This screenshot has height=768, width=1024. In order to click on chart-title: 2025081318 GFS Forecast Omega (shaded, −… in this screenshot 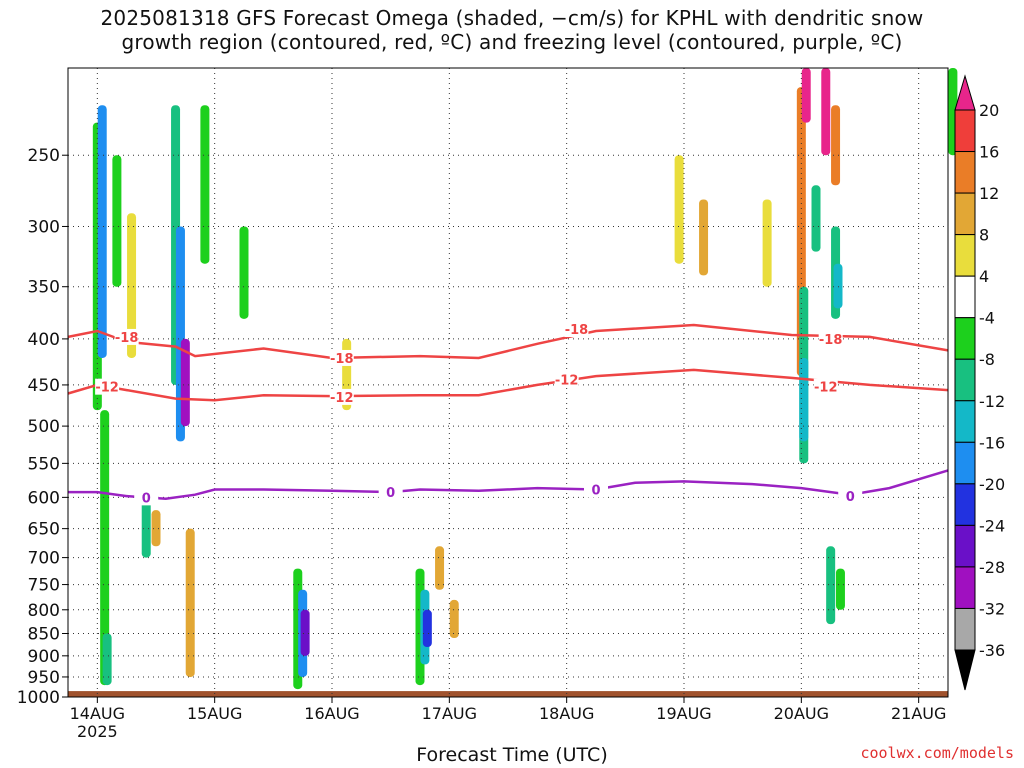, I will do `click(512, 30)`.